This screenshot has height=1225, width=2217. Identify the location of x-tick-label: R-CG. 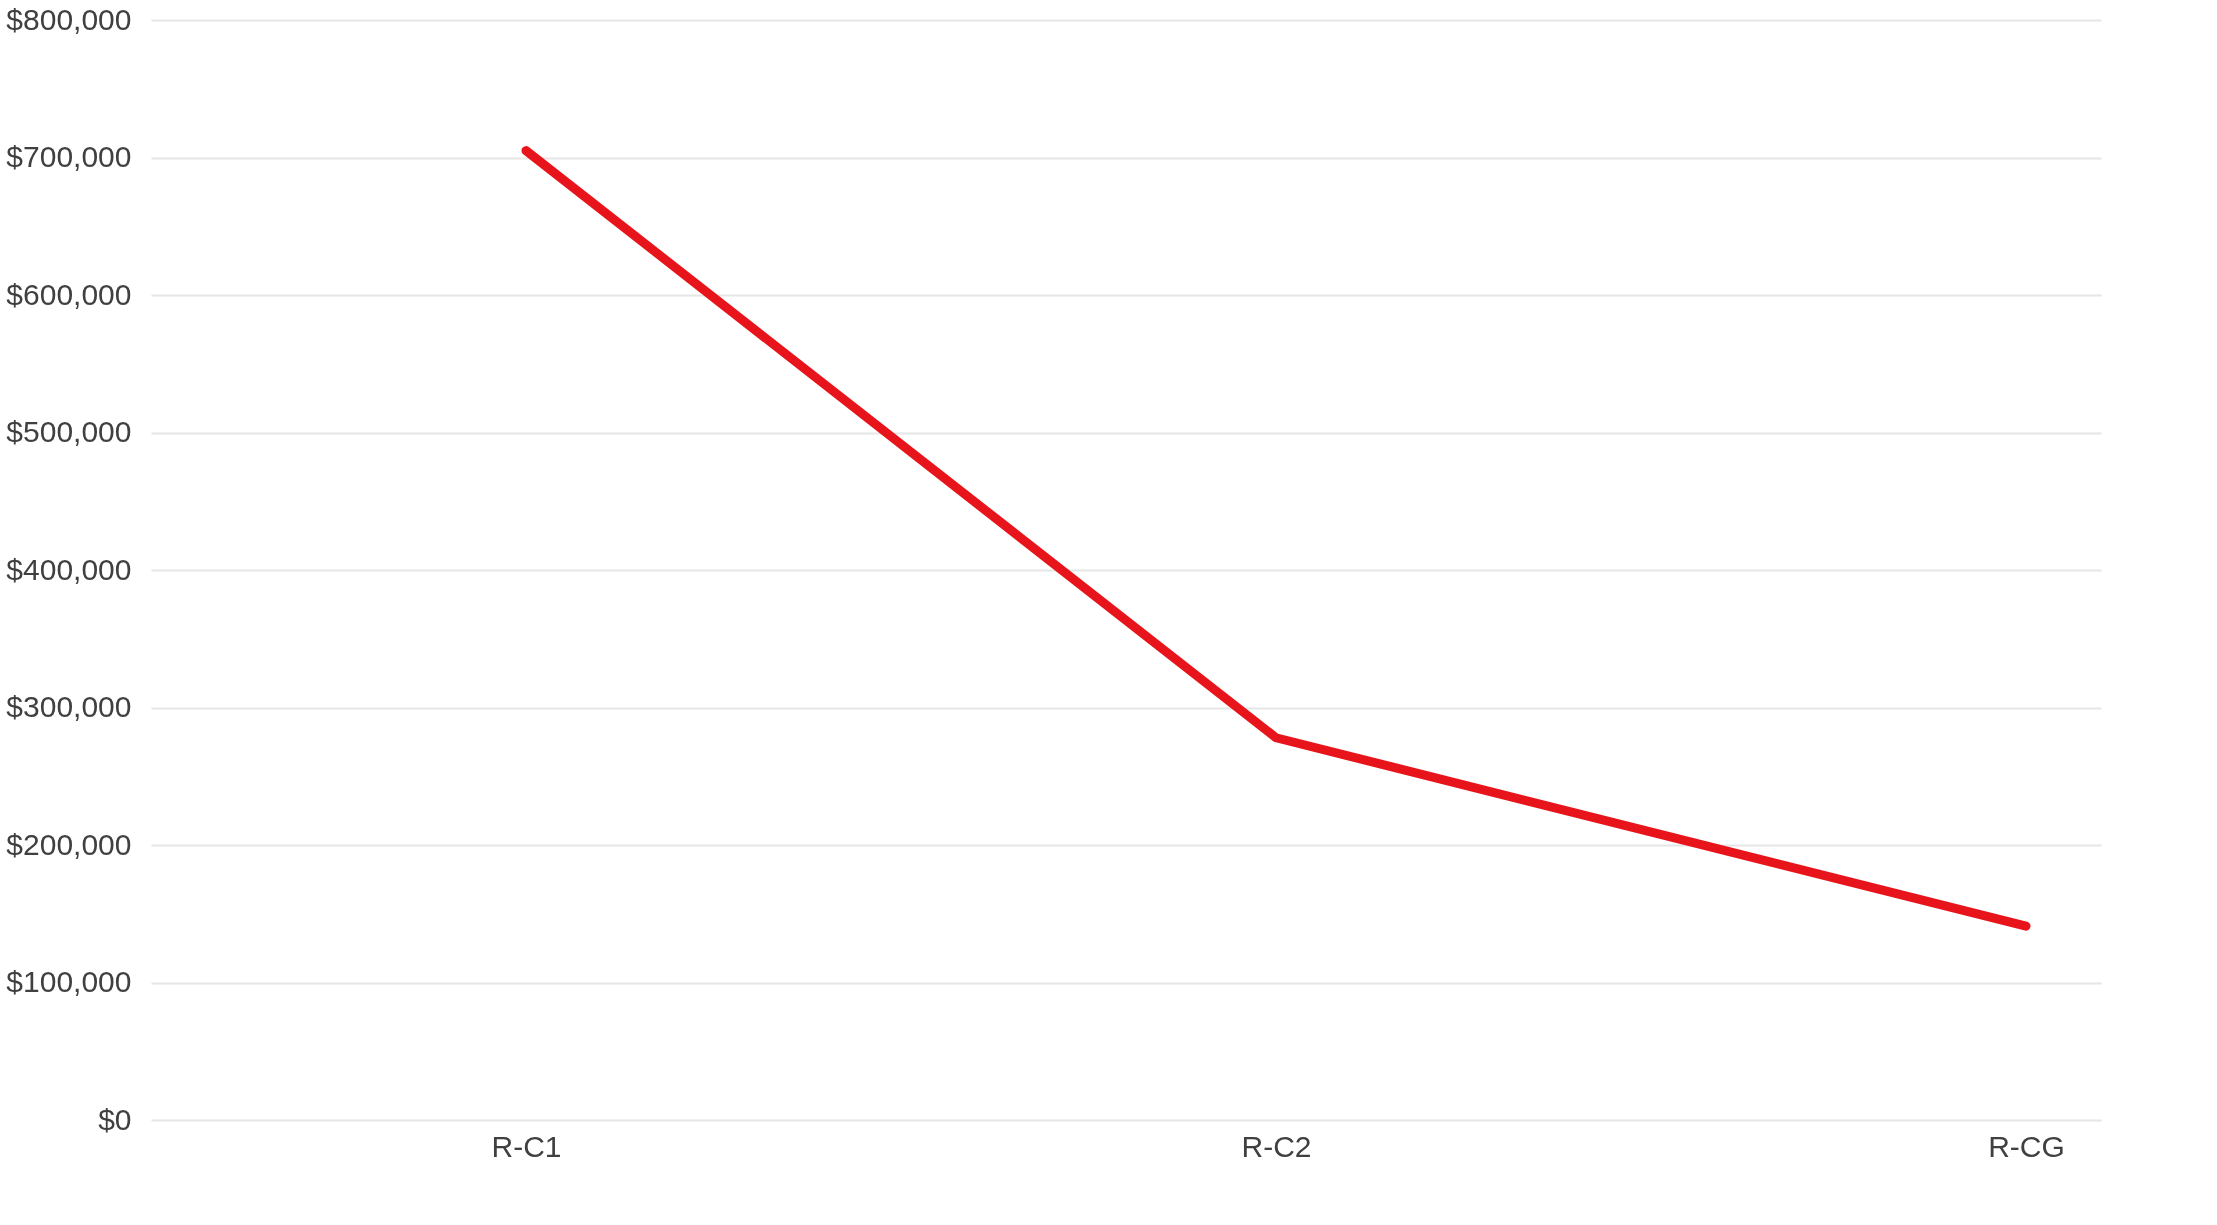
(2026, 1146).